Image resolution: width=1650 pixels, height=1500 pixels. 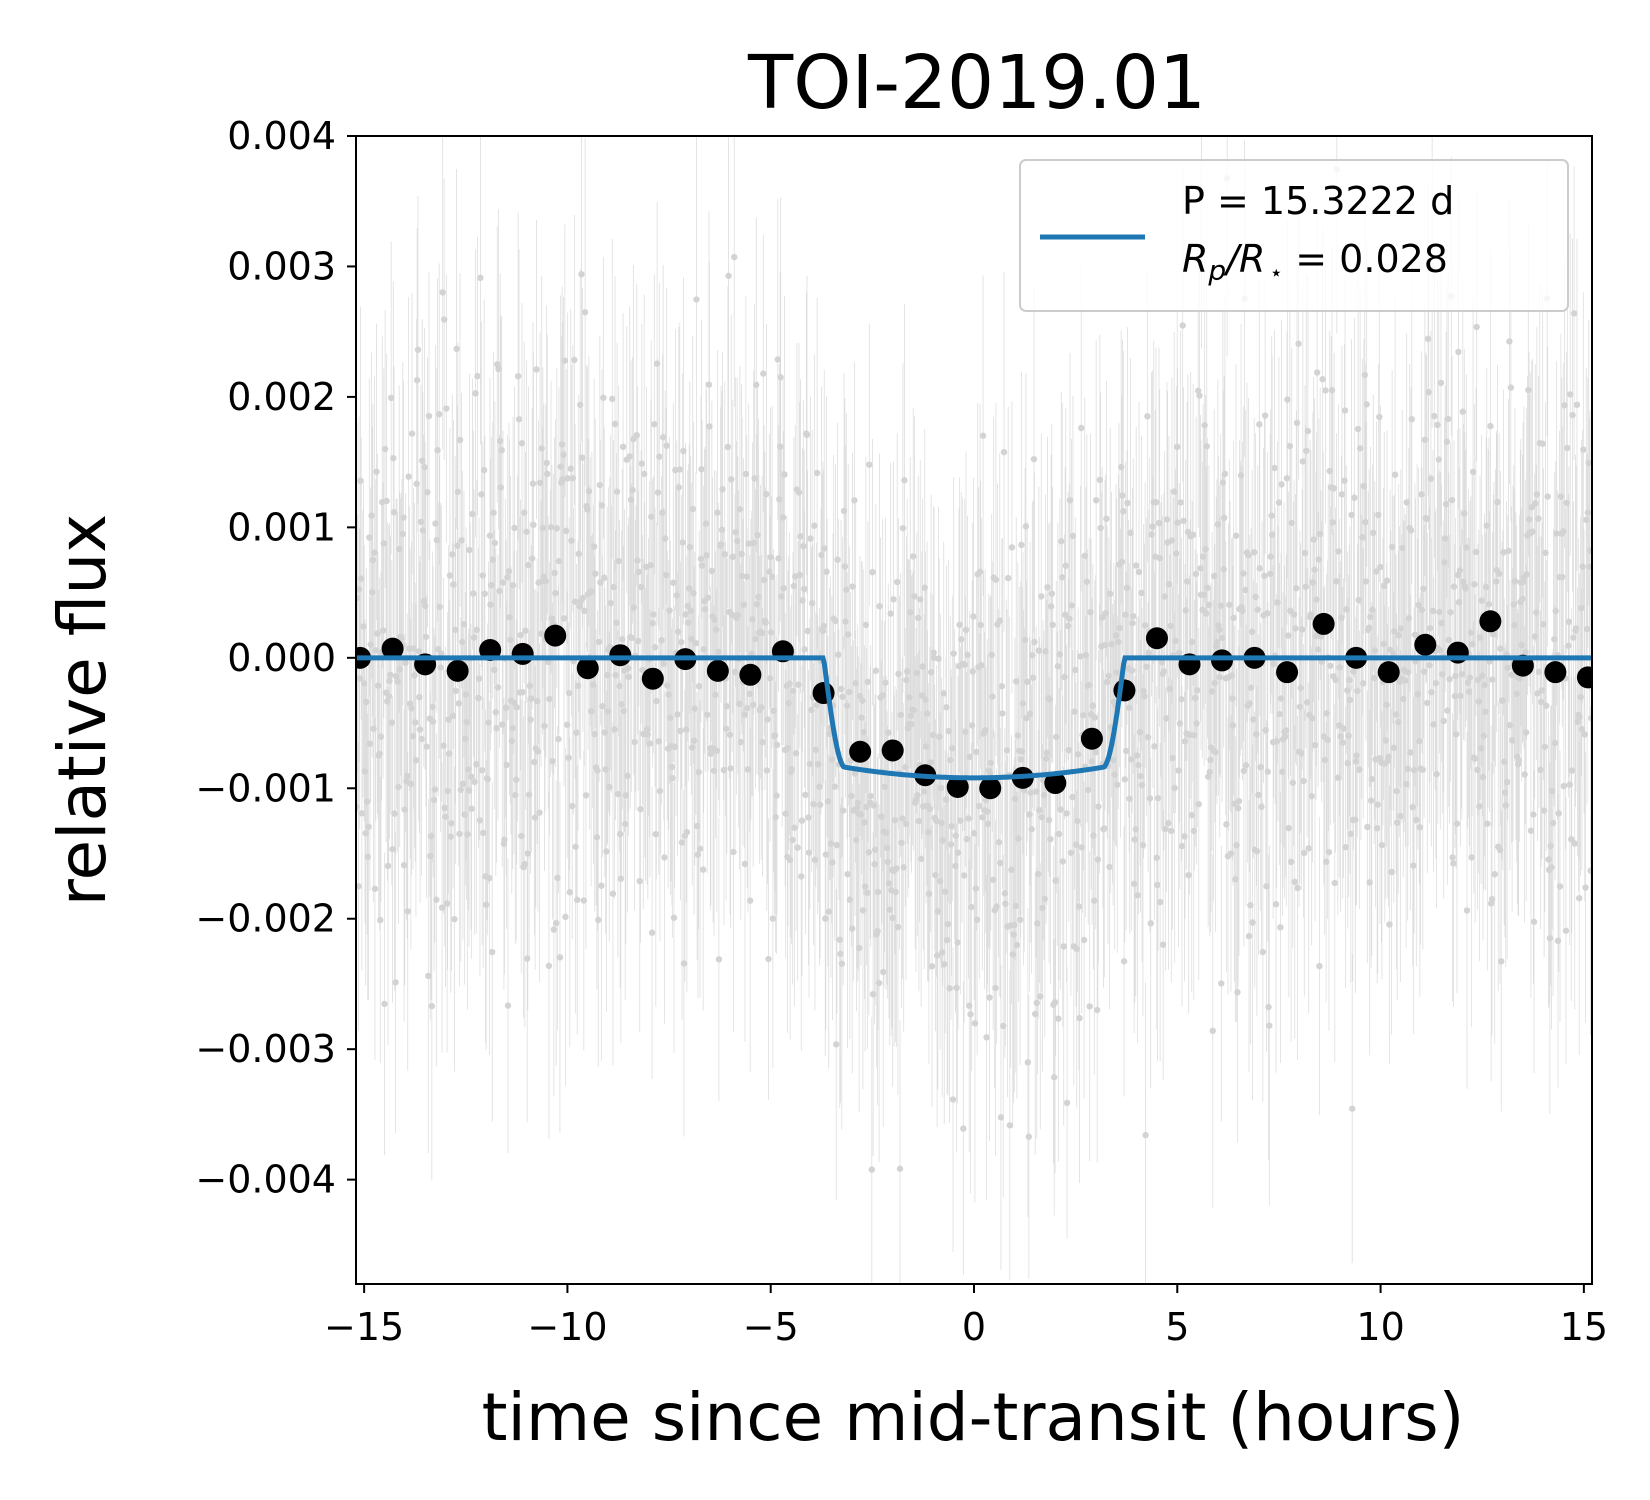 I want to click on y-tick-label: 0.001, so click(x=281, y=527).